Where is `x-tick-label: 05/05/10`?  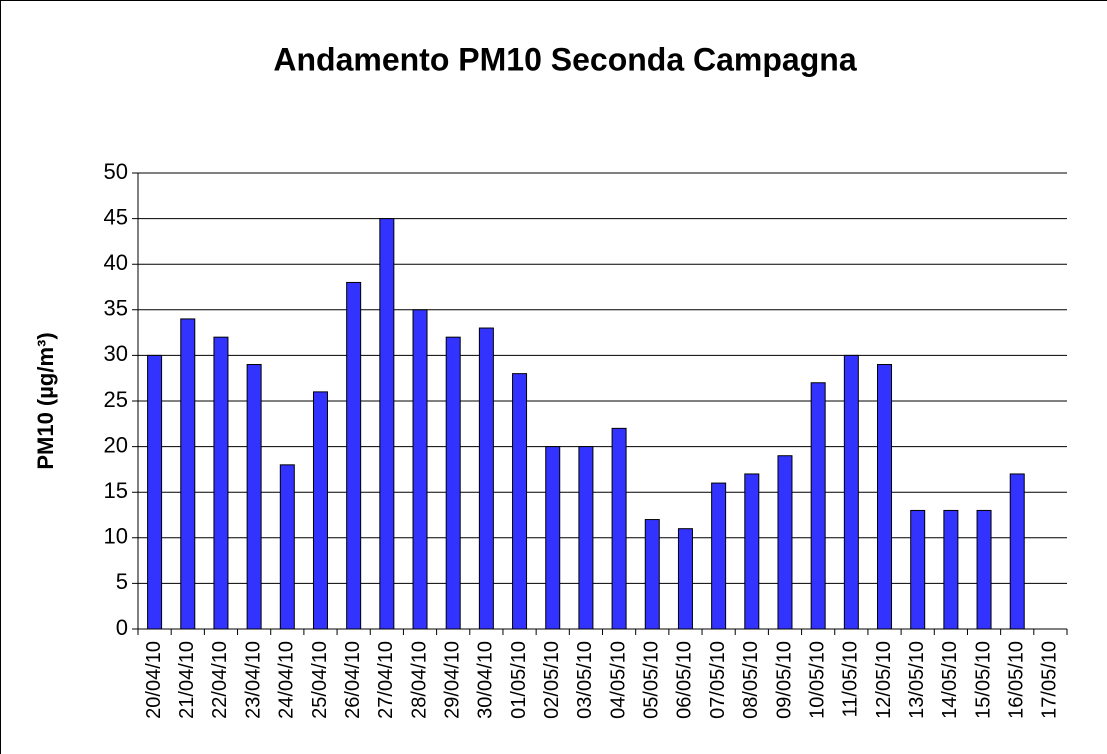
x-tick-label: 05/05/10 is located at coordinates (652, 680).